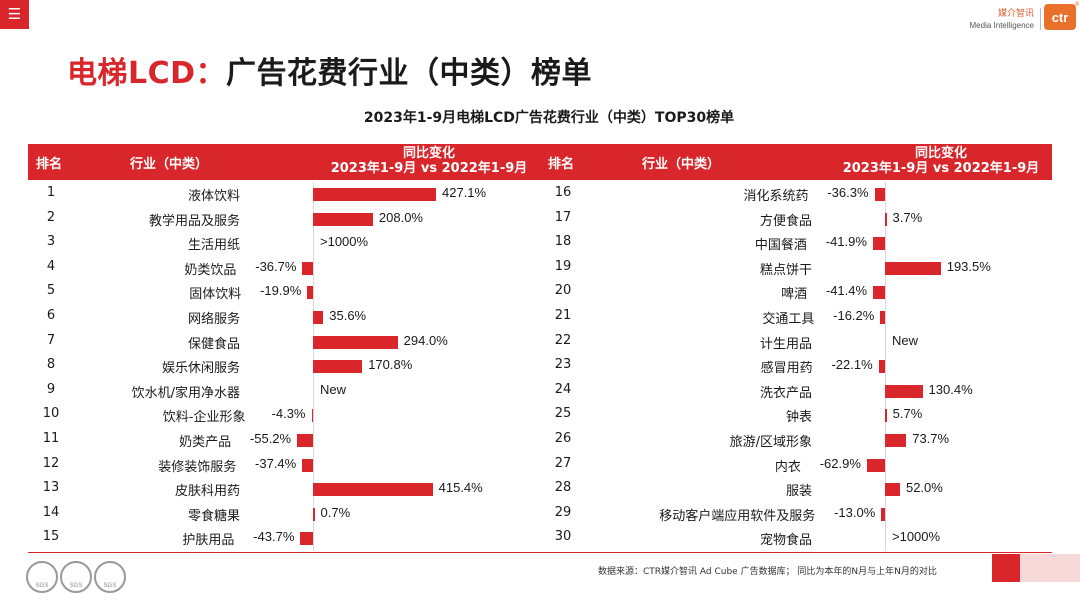 This screenshot has width=1080, height=608. What do you see at coordinates (390, 365) in the screenshot?
I see `change-value-label: 170.8%` at bounding box center [390, 365].